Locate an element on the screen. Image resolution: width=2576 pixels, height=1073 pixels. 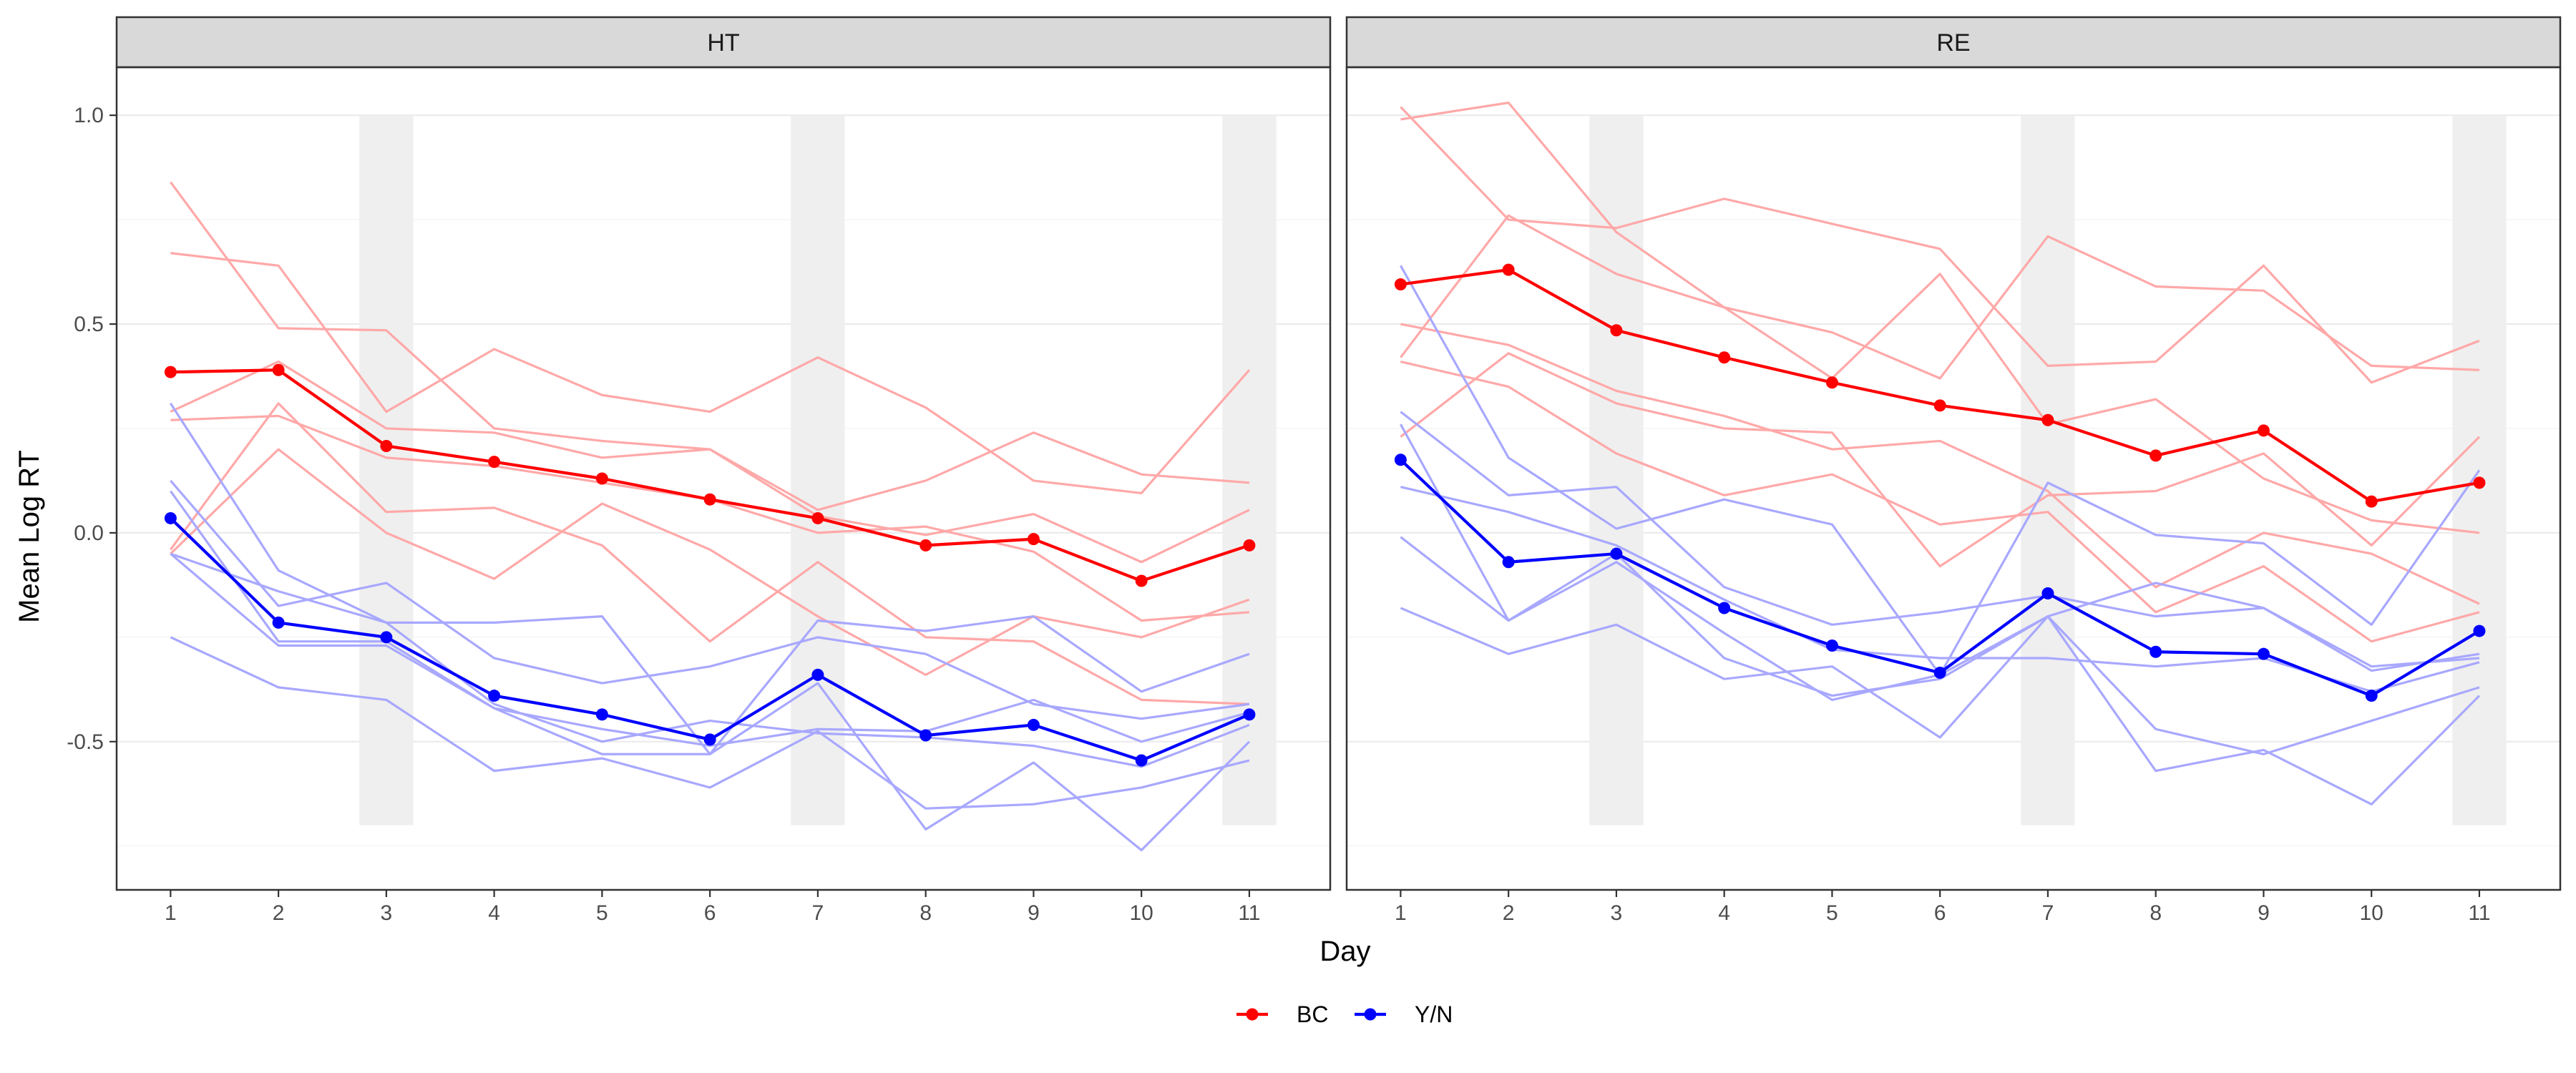
facet-strip-label: HT is located at coordinates (723, 43).